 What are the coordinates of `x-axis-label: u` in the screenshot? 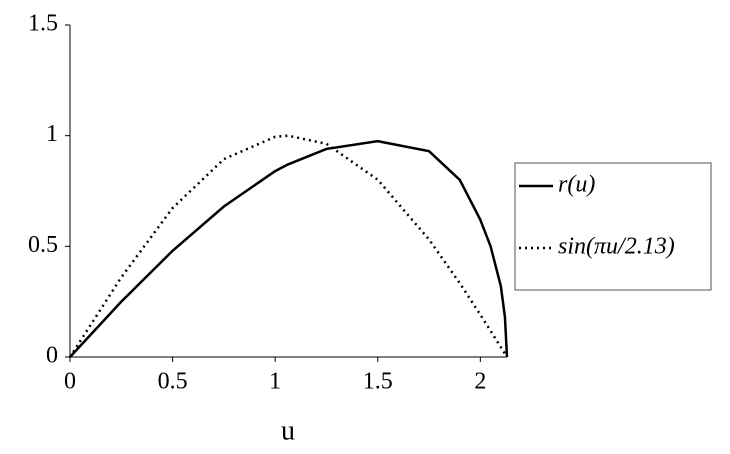 It's located at (288, 430).